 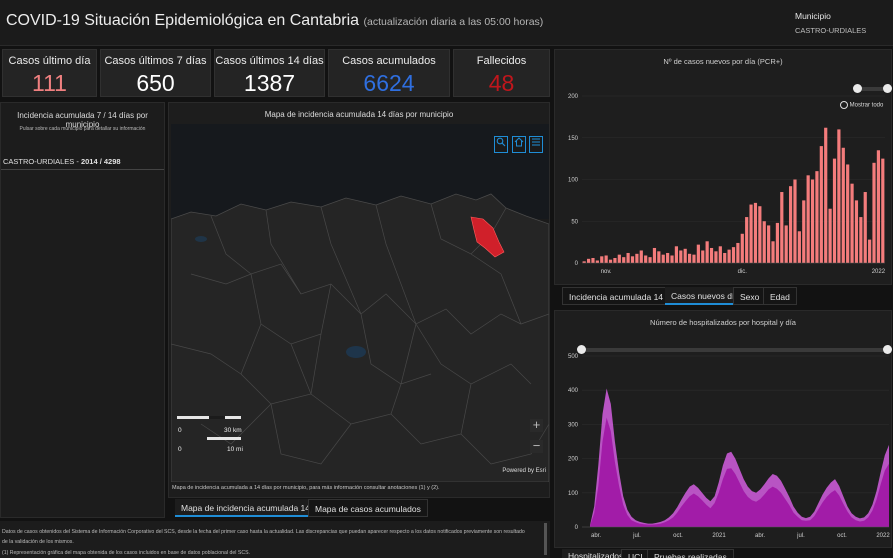 I want to click on municipio-selector: CASTRO-URDIALES, so click(x=831, y=30).